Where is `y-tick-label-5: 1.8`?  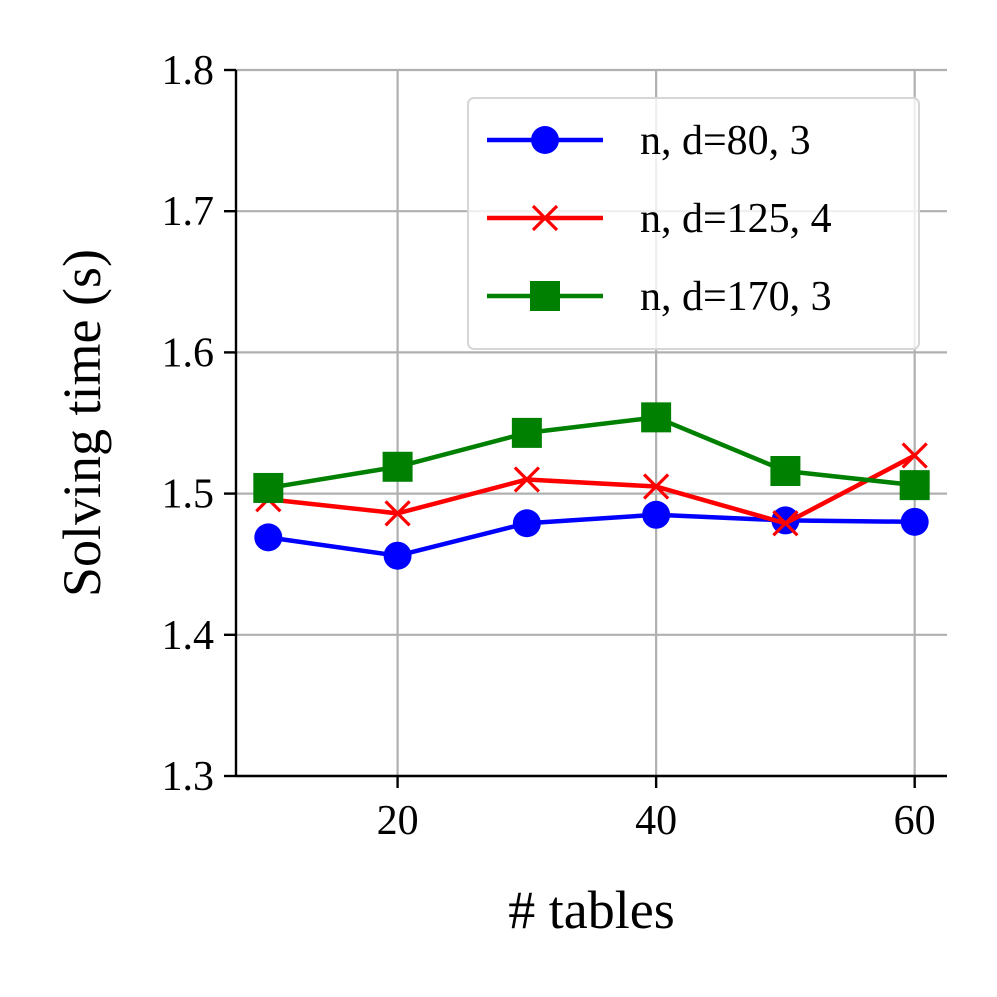
y-tick-label-5: 1.8 is located at coordinates (188, 71).